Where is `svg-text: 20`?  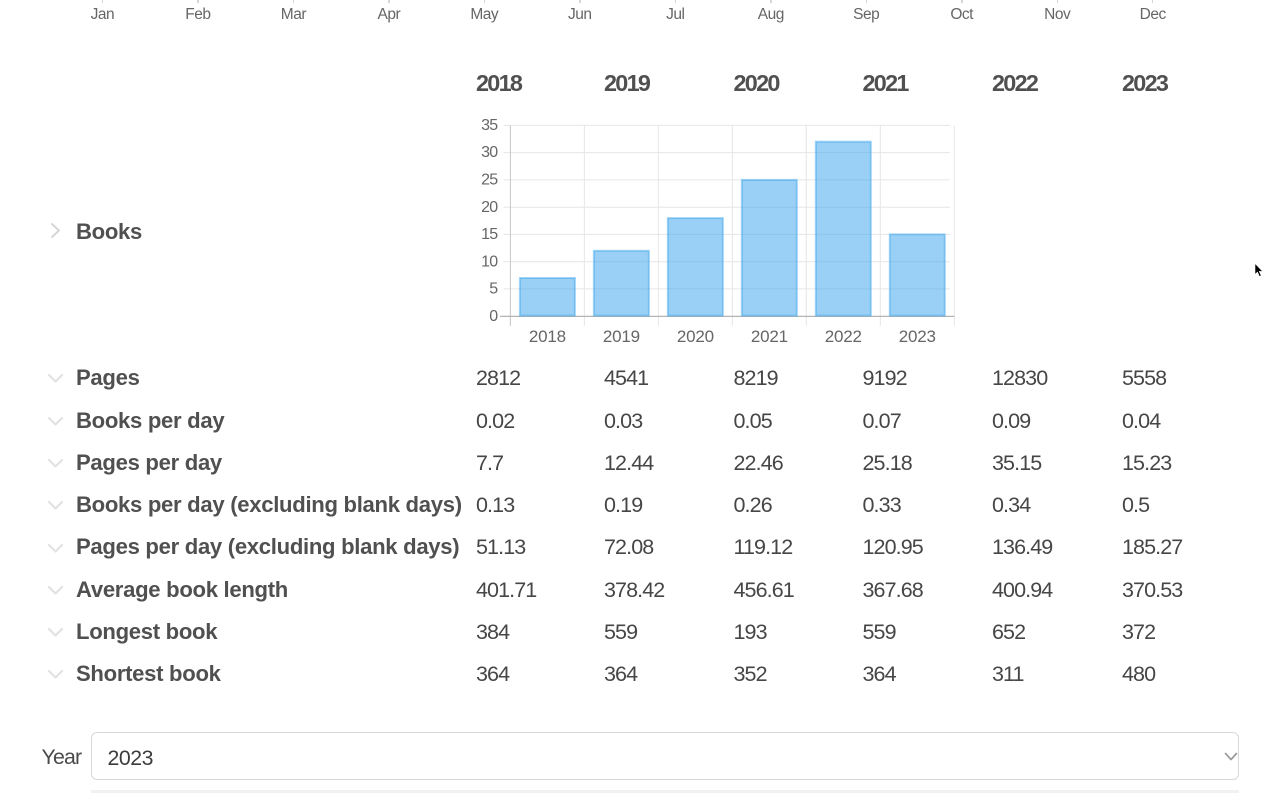
svg-text: 20 is located at coordinates (489, 207).